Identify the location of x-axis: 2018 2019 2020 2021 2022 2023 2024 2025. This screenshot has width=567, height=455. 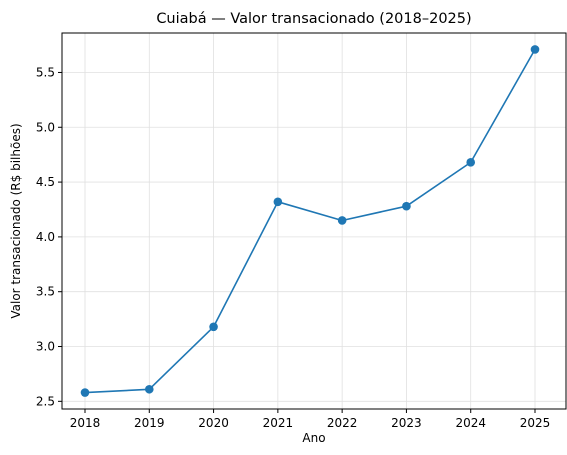
(310, 419).